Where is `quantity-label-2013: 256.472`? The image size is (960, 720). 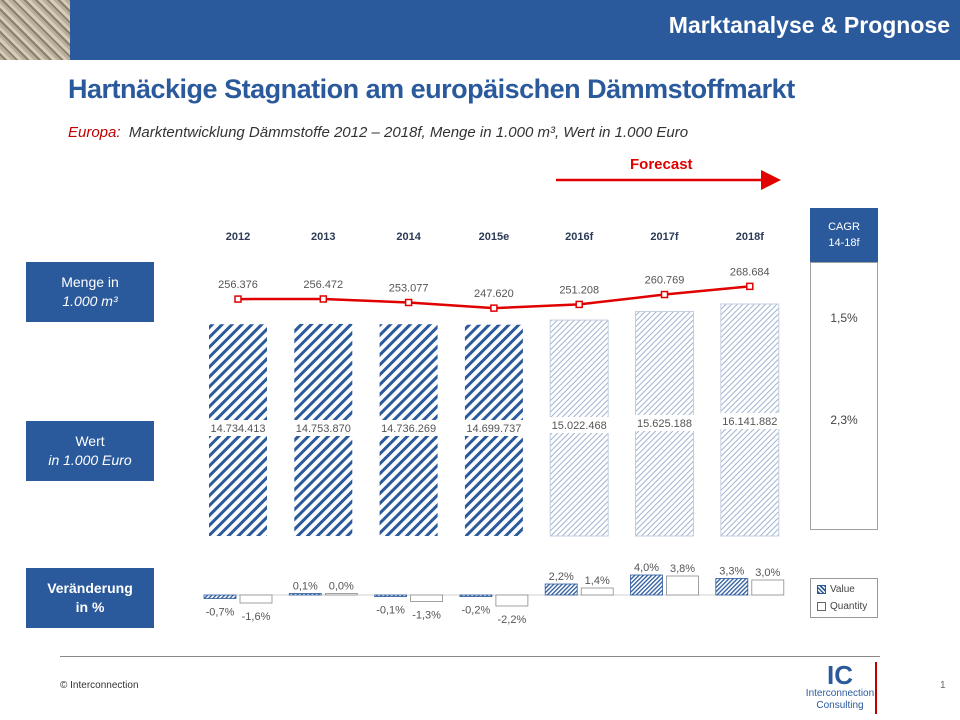 quantity-label-2013: 256.472 is located at coordinates (323, 285).